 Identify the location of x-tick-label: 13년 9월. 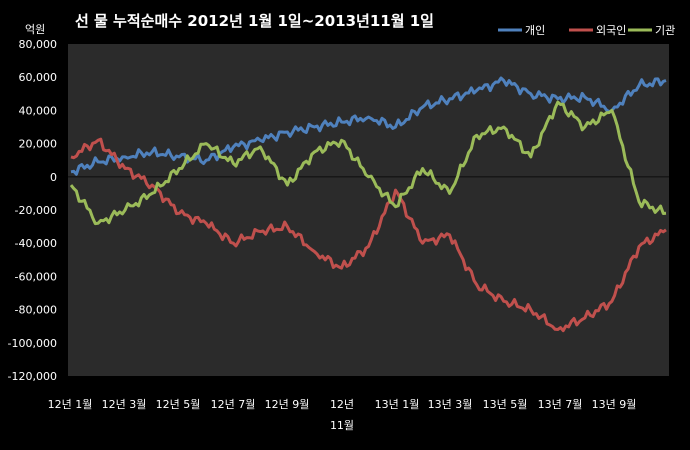
(614, 404).